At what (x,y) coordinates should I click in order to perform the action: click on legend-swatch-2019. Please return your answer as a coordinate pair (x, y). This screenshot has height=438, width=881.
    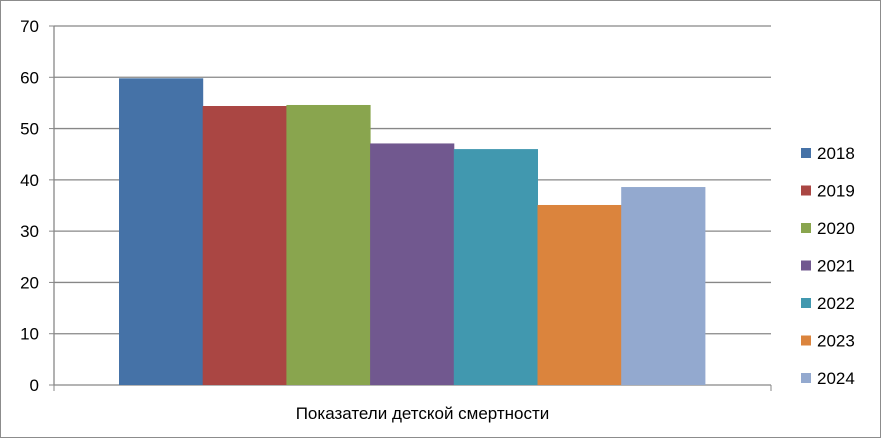
    Looking at the image, I should click on (806, 190).